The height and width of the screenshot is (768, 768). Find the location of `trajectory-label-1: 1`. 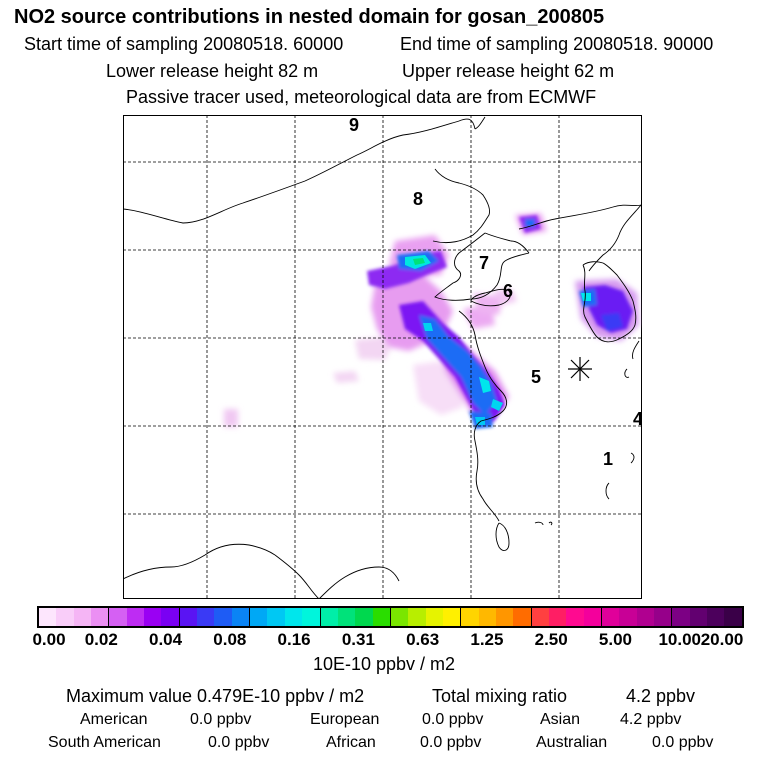

trajectory-label-1: 1 is located at coordinates (608, 459).